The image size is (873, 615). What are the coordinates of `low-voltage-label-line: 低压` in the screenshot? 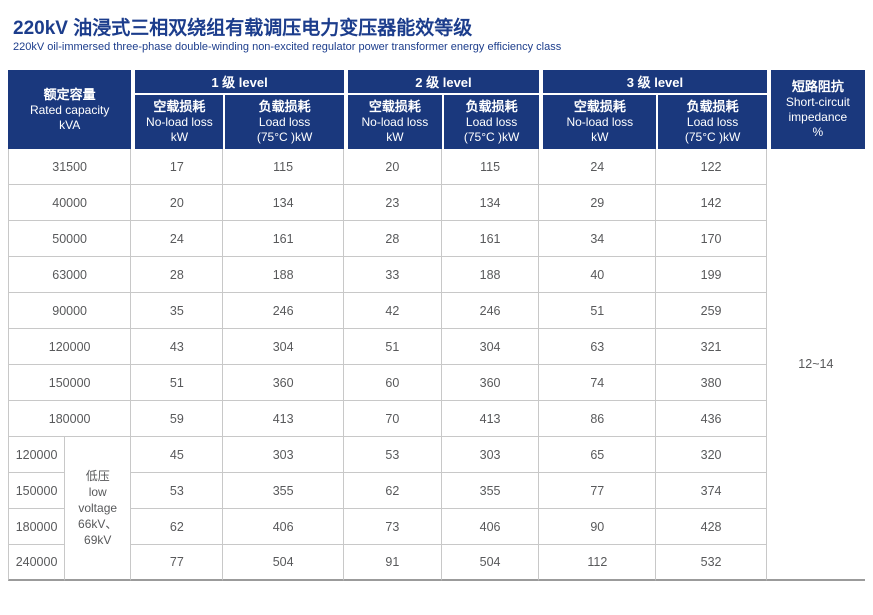 It's located at (97, 476).